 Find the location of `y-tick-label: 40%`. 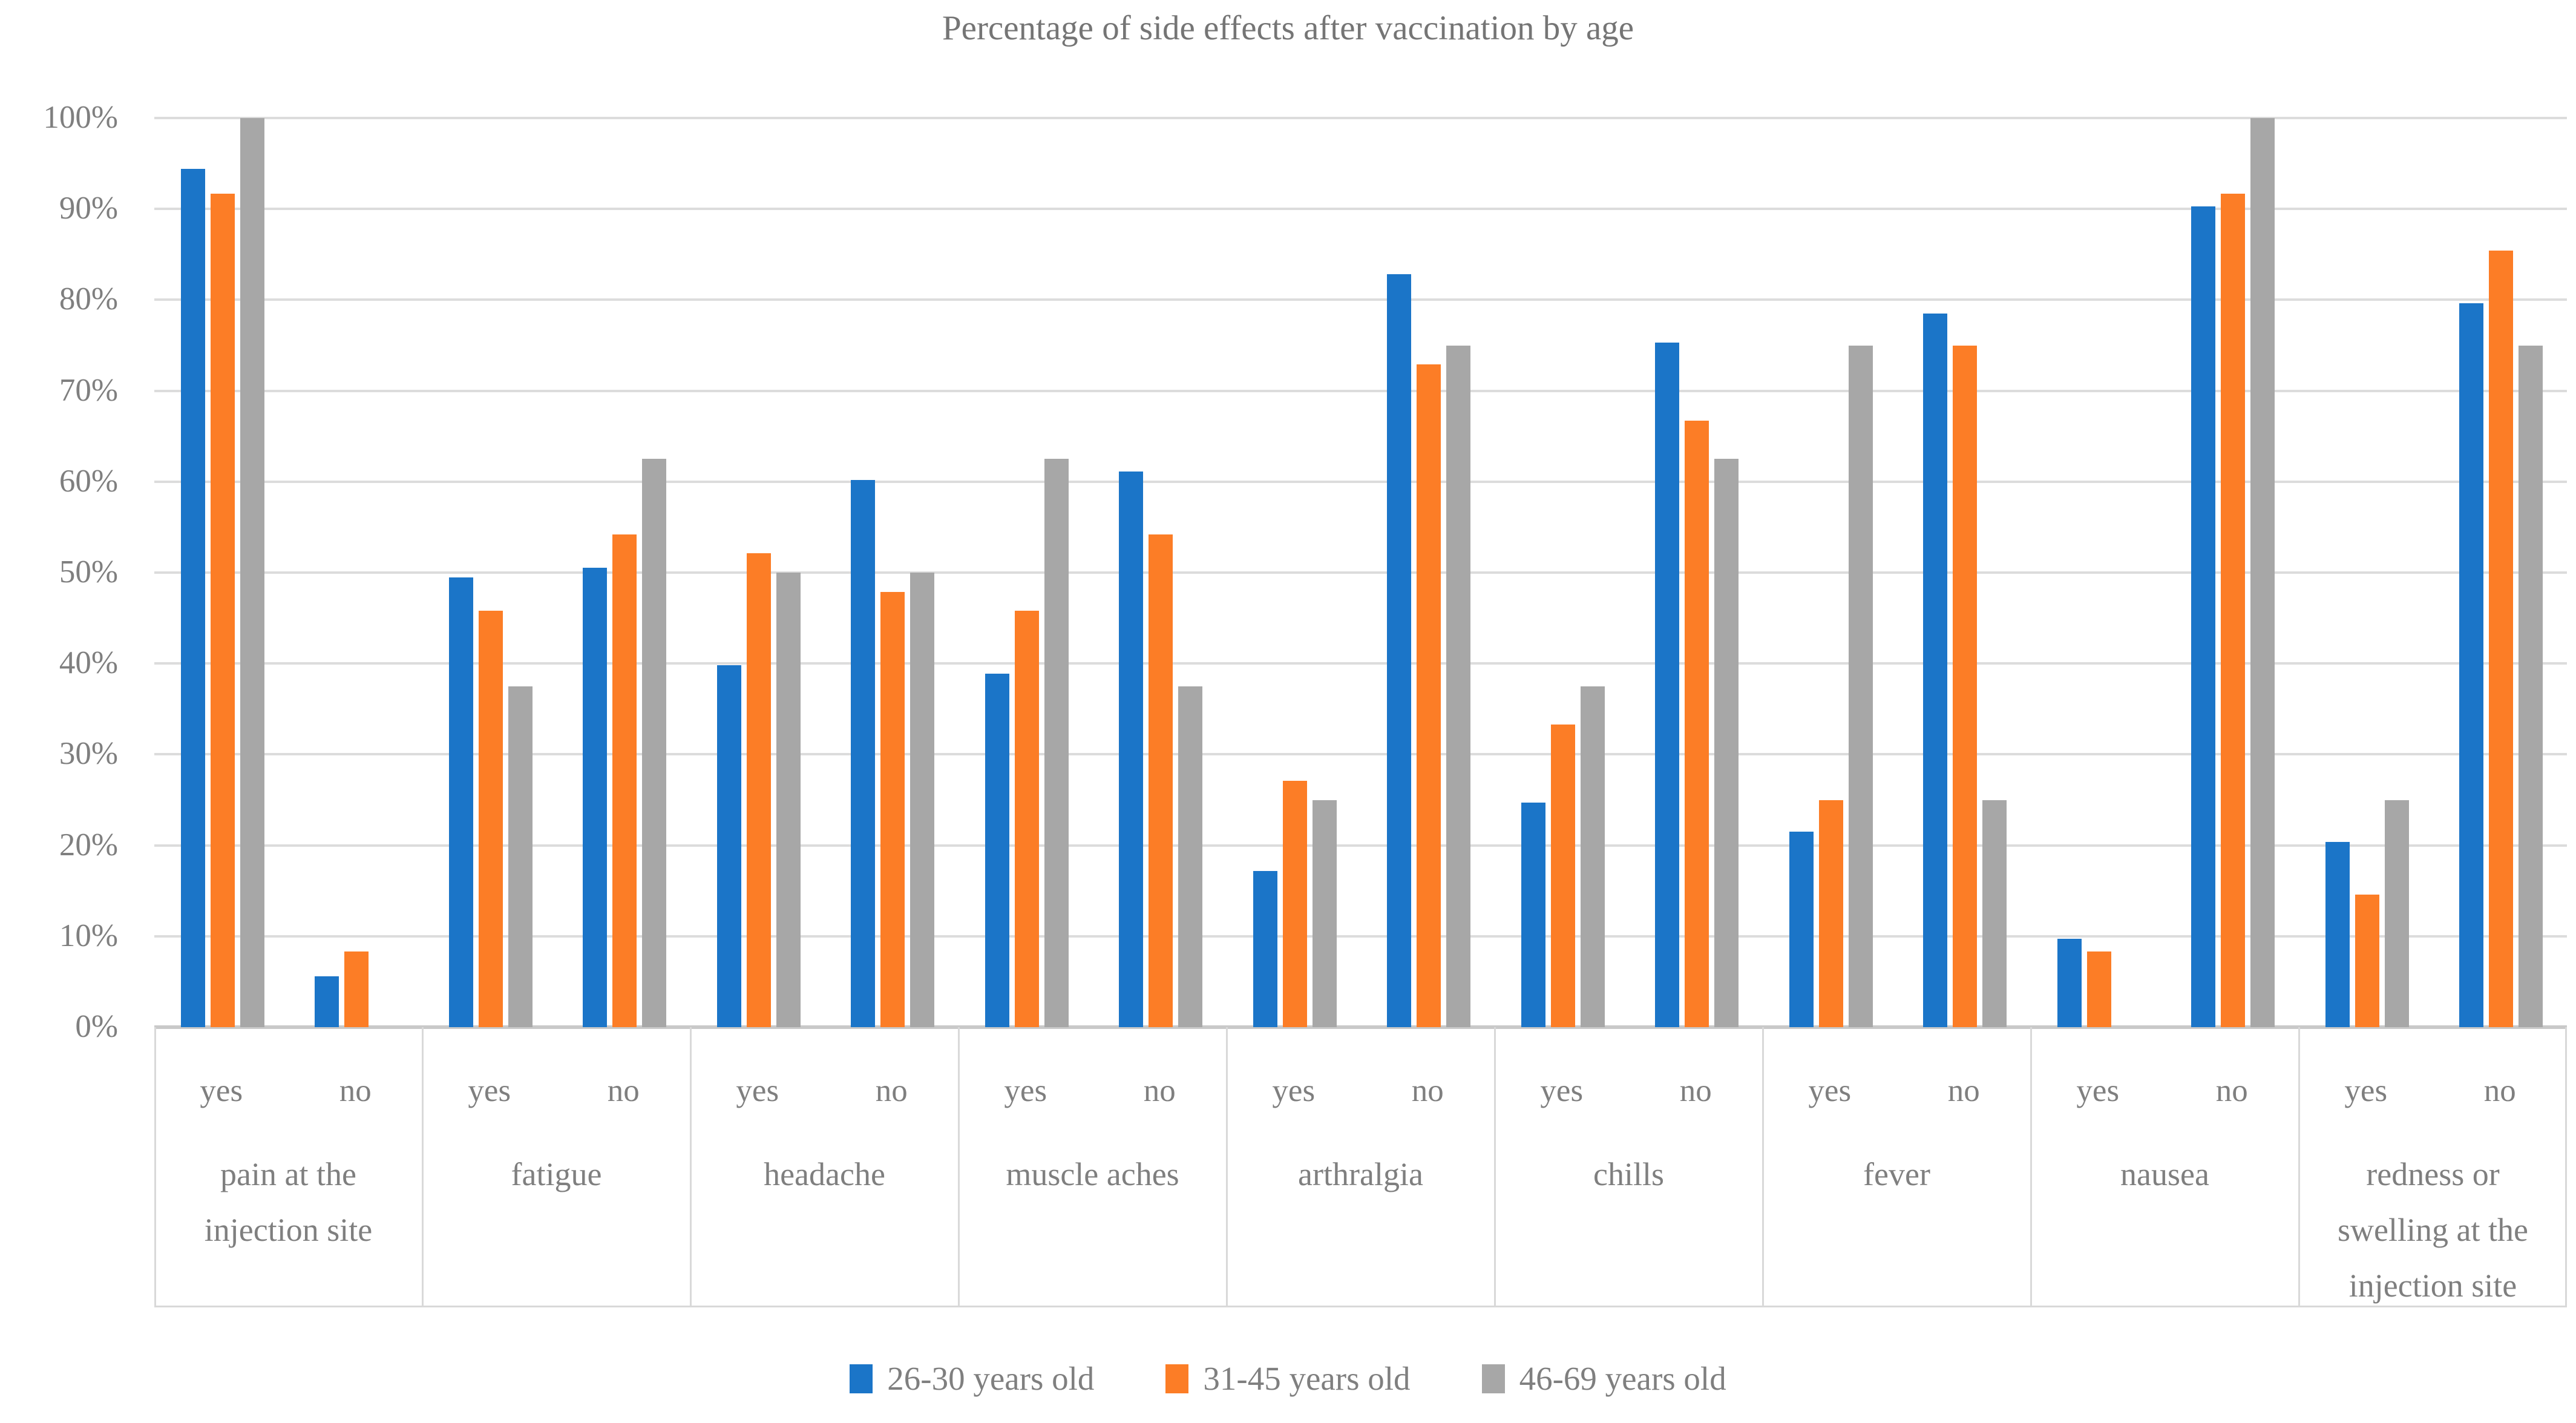

y-tick-label: 40% is located at coordinates (88, 663).